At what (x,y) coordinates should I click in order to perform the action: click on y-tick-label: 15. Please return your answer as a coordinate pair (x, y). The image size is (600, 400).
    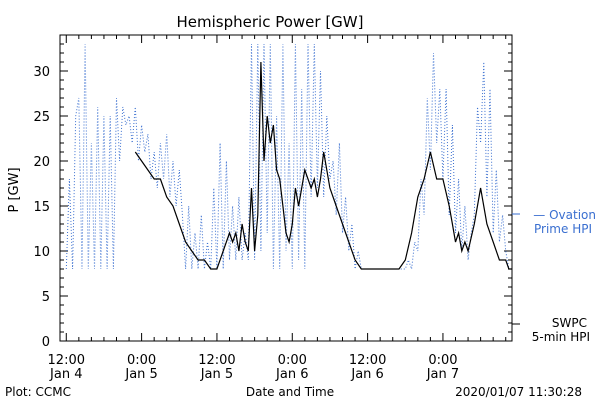
    Looking at the image, I should click on (41, 207).